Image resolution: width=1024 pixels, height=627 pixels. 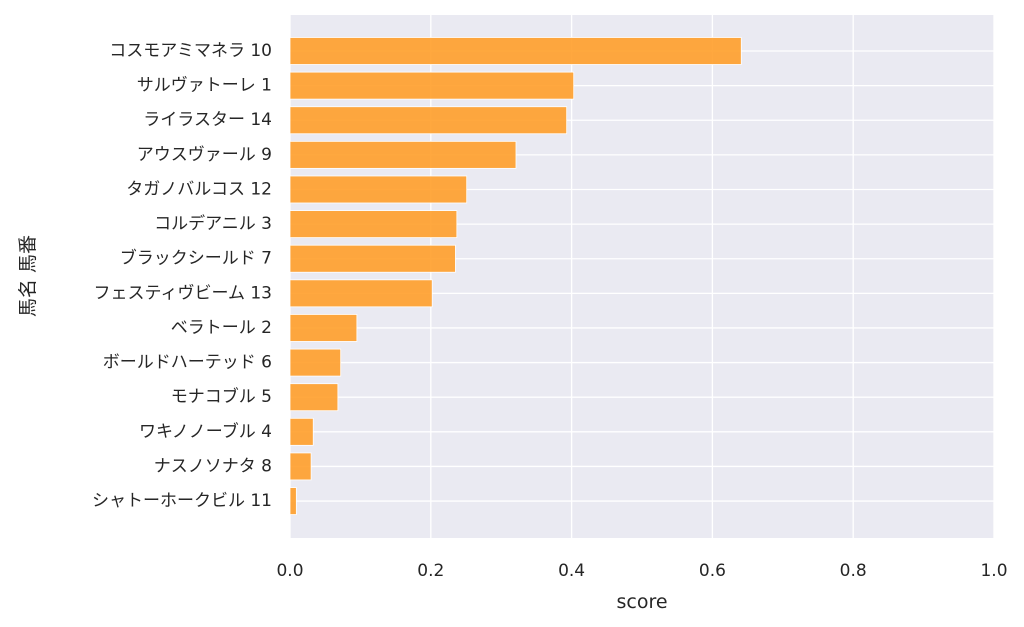 What do you see at coordinates (187, 363) in the screenshot?
I see `y-tick-label: ボールドハーテッド 6` at bounding box center [187, 363].